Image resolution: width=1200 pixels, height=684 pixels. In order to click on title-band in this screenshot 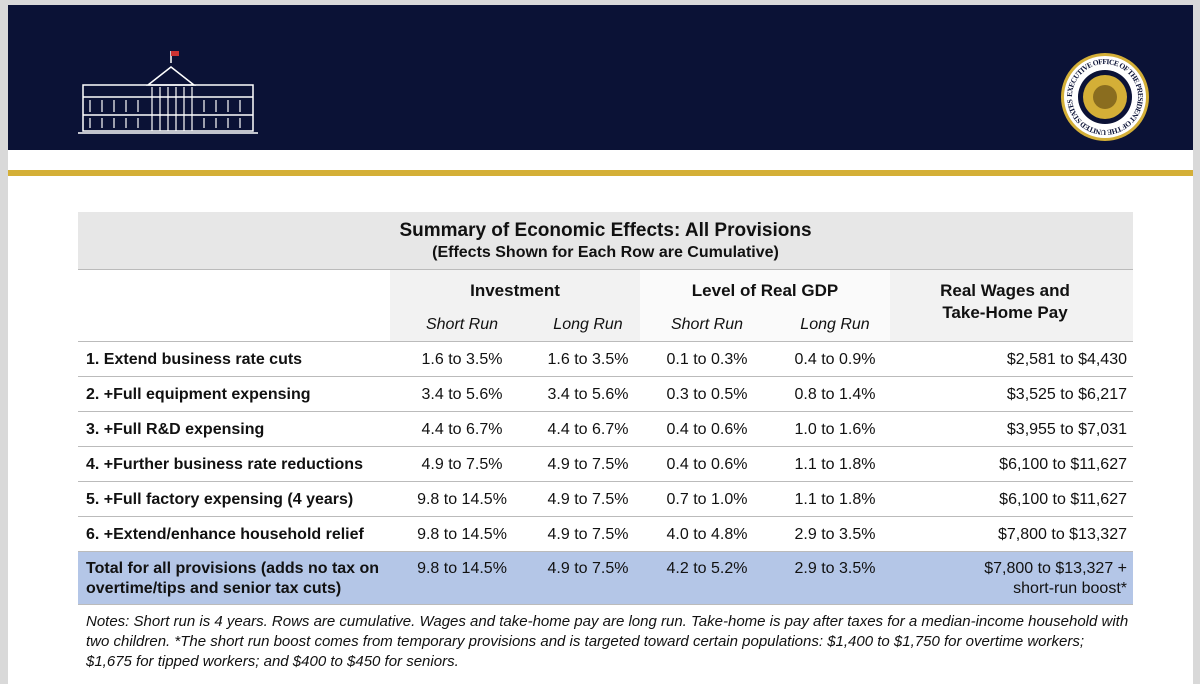, I will do `click(605, 241)`.